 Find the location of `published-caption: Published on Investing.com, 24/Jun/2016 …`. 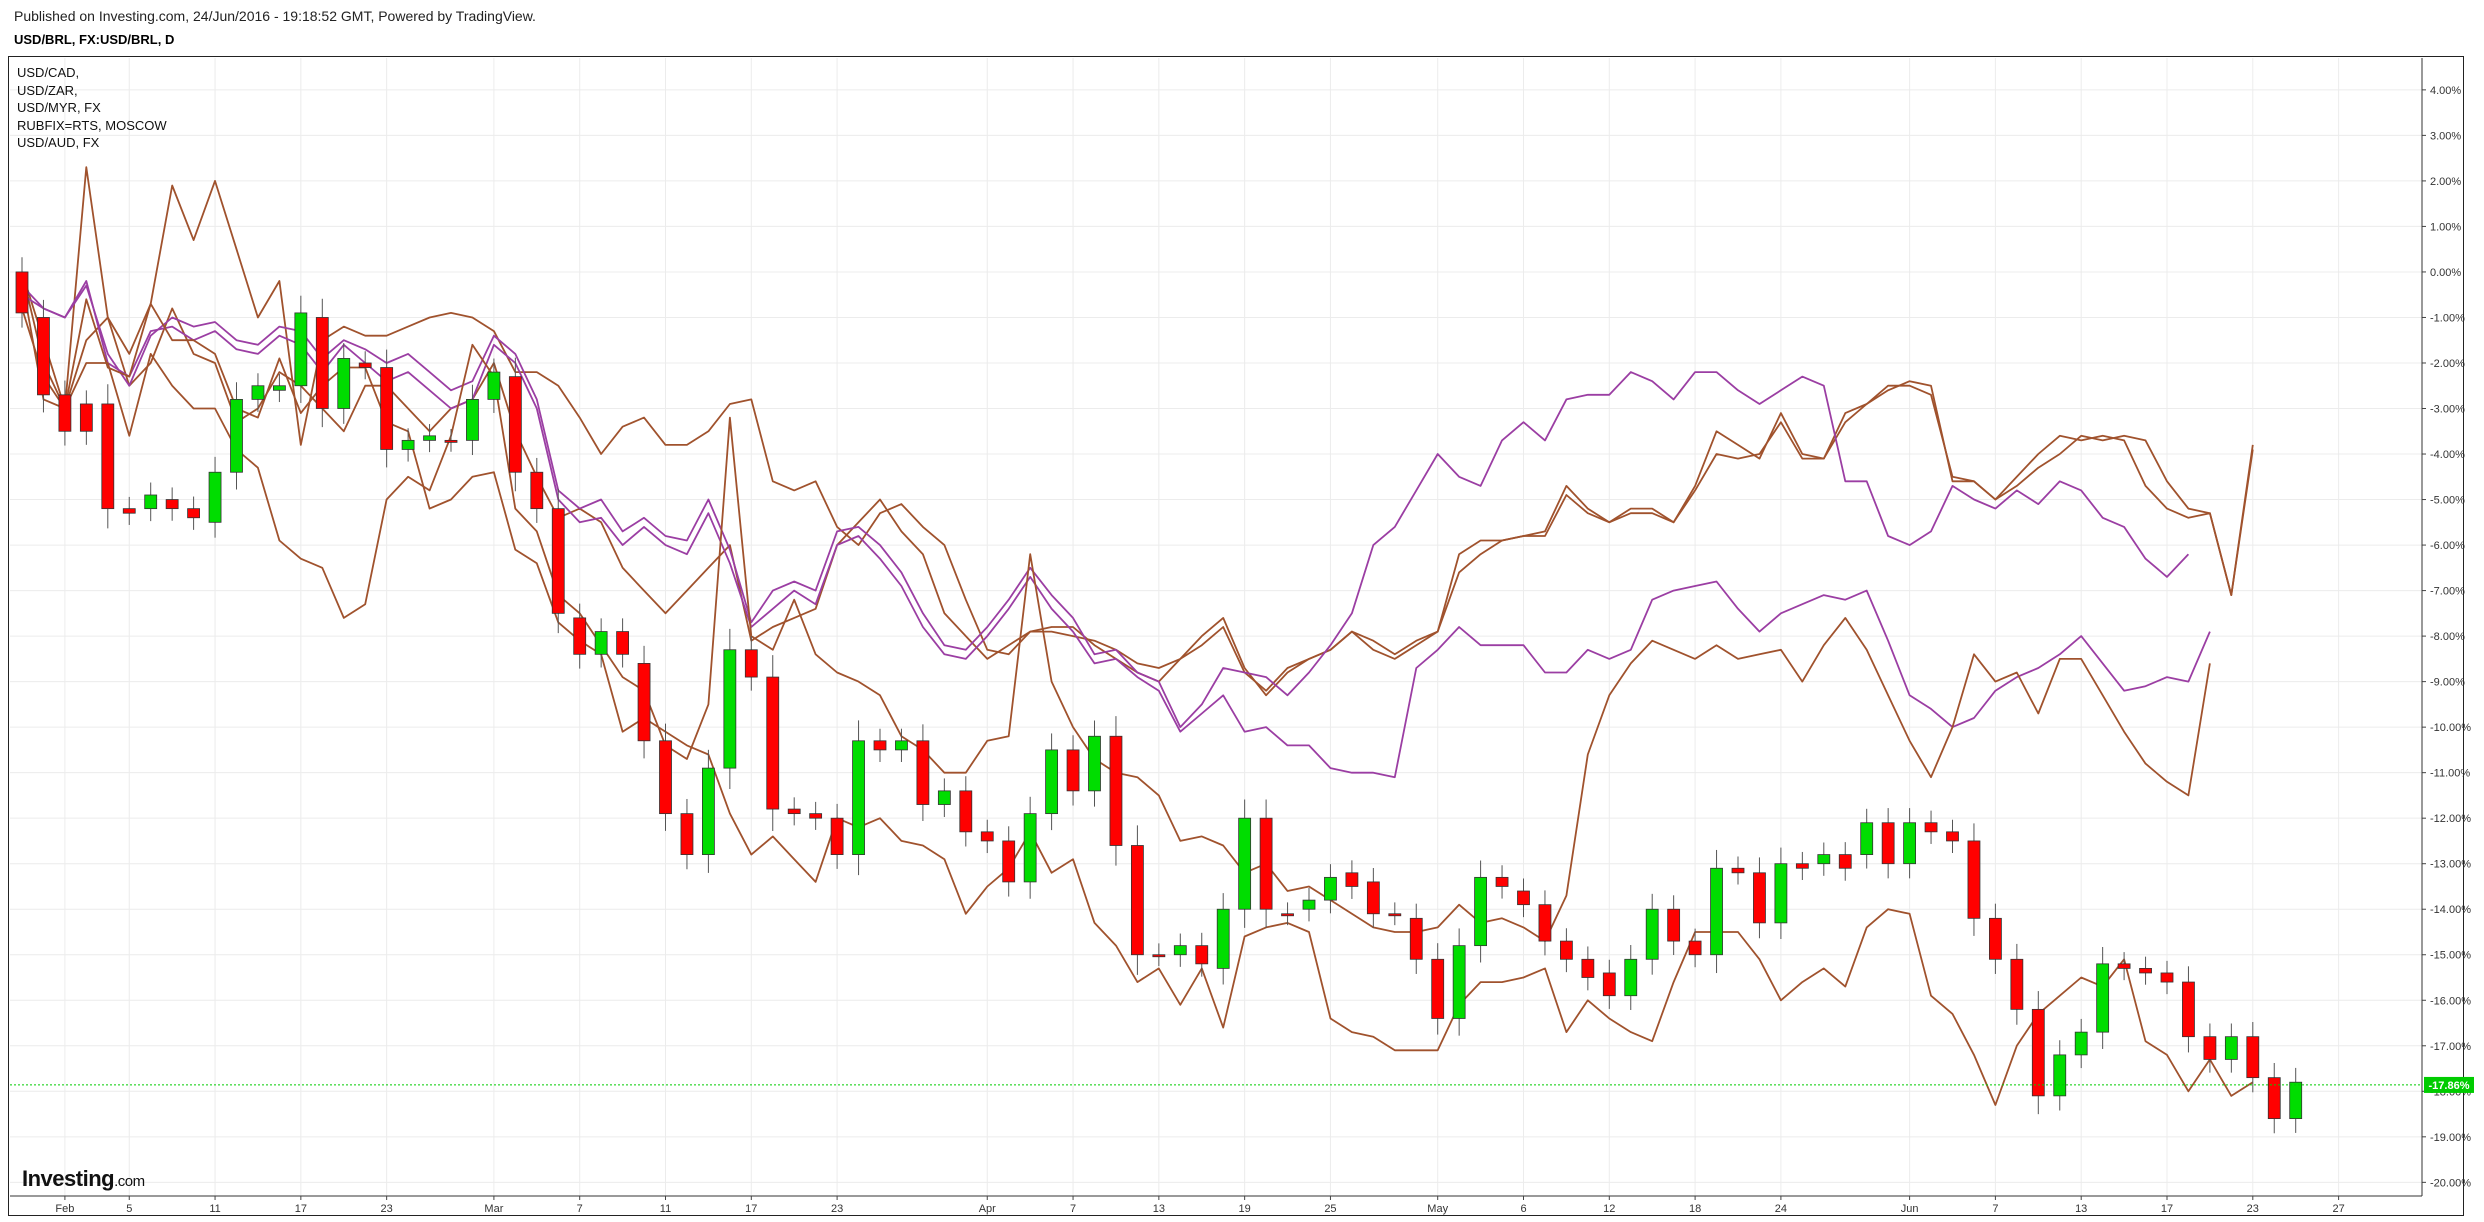

published-caption: Published on Investing.com, 24/Jun/2016 … is located at coordinates (275, 16).